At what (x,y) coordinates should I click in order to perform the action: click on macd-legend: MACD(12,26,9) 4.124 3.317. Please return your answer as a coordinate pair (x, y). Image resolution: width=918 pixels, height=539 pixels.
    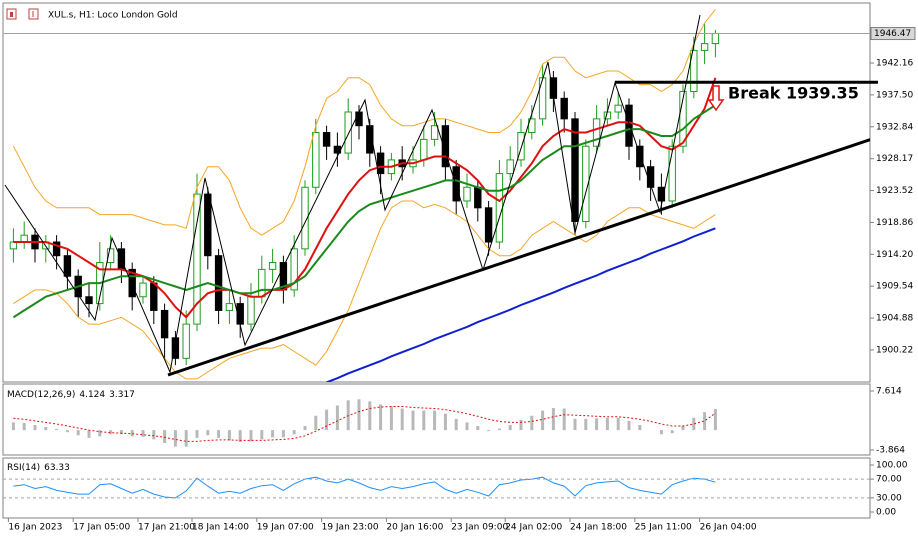
    Looking at the image, I should click on (71, 395).